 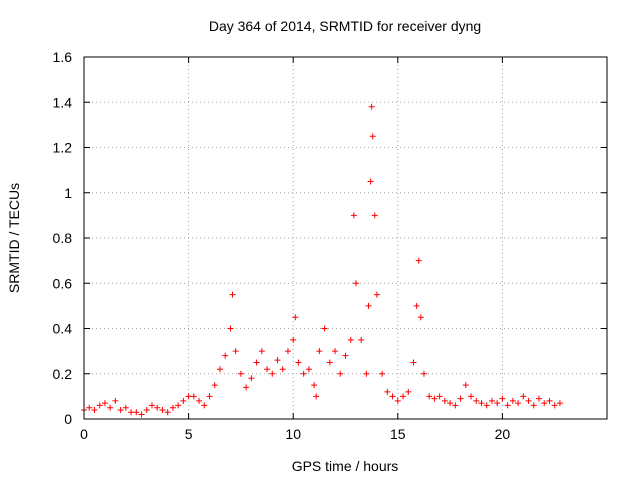 I want to click on y-tick-label: 0.4, so click(x=63, y=329).